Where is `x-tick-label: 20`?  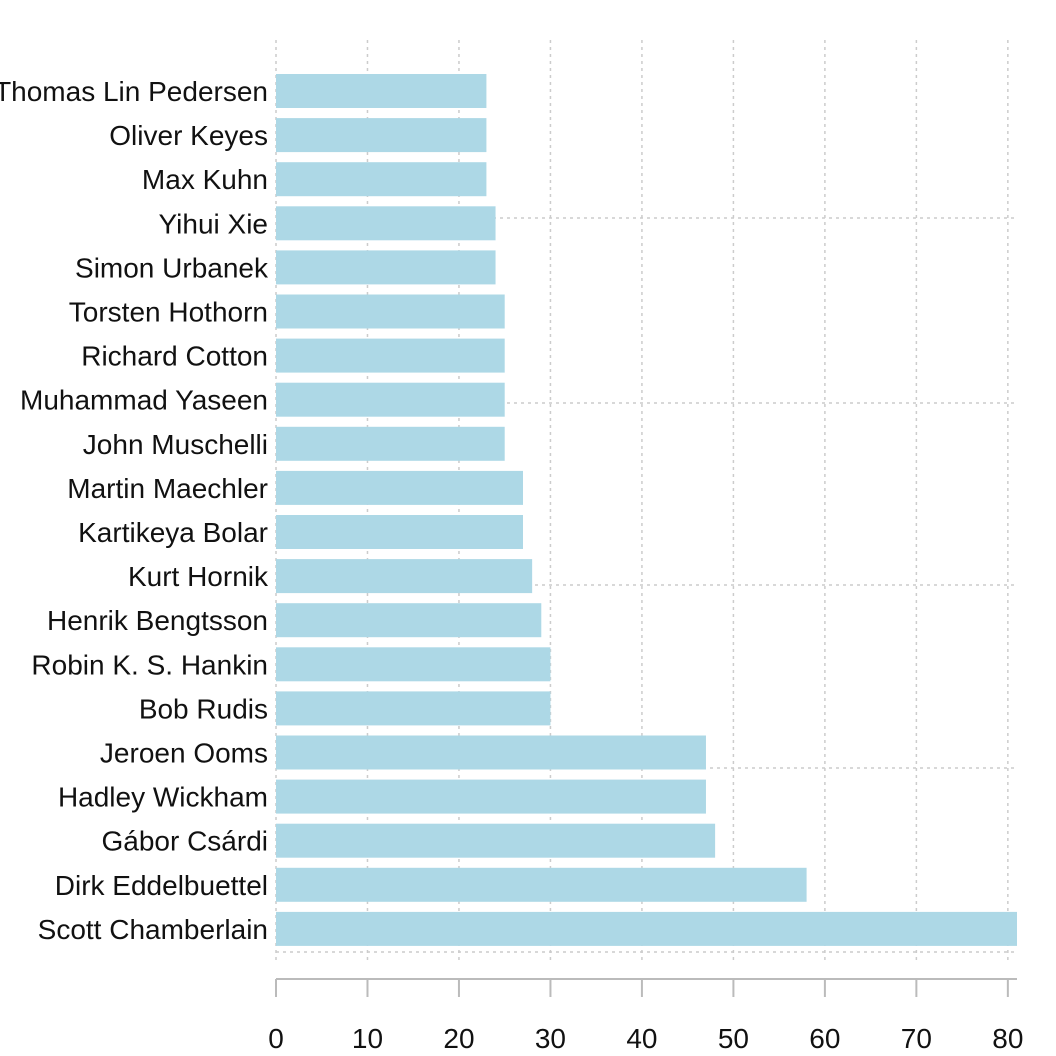 x-tick-label: 20 is located at coordinates (458, 1038).